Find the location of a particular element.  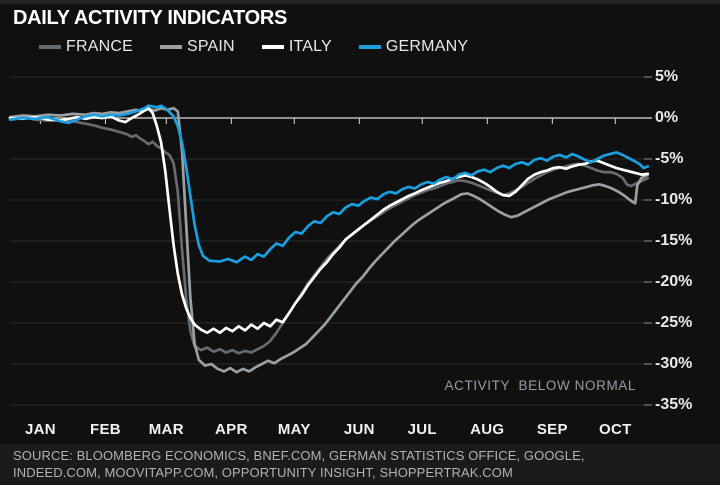

y-axis-label--10%: -10% is located at coordinates (674, 199).